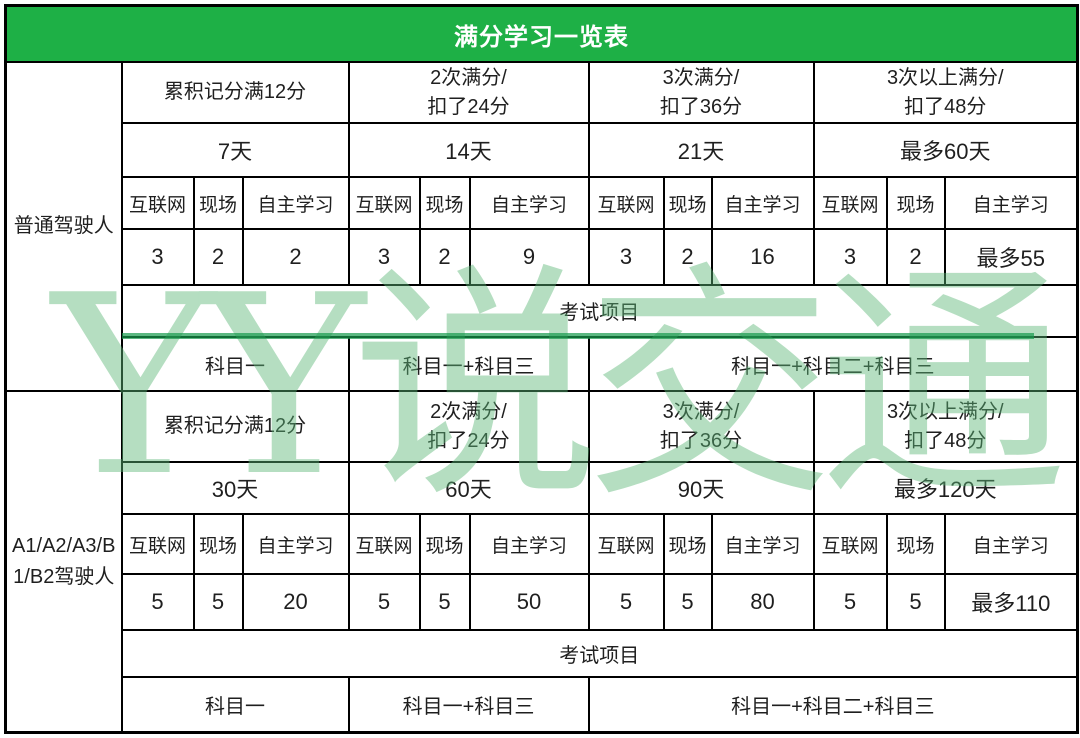 The width and height of the screenshot is (1080, 738). What do you see at coordinates (945, 150) in the screenshot?
I see `days-cell: 最多60天` at bounding box center [945, 150].